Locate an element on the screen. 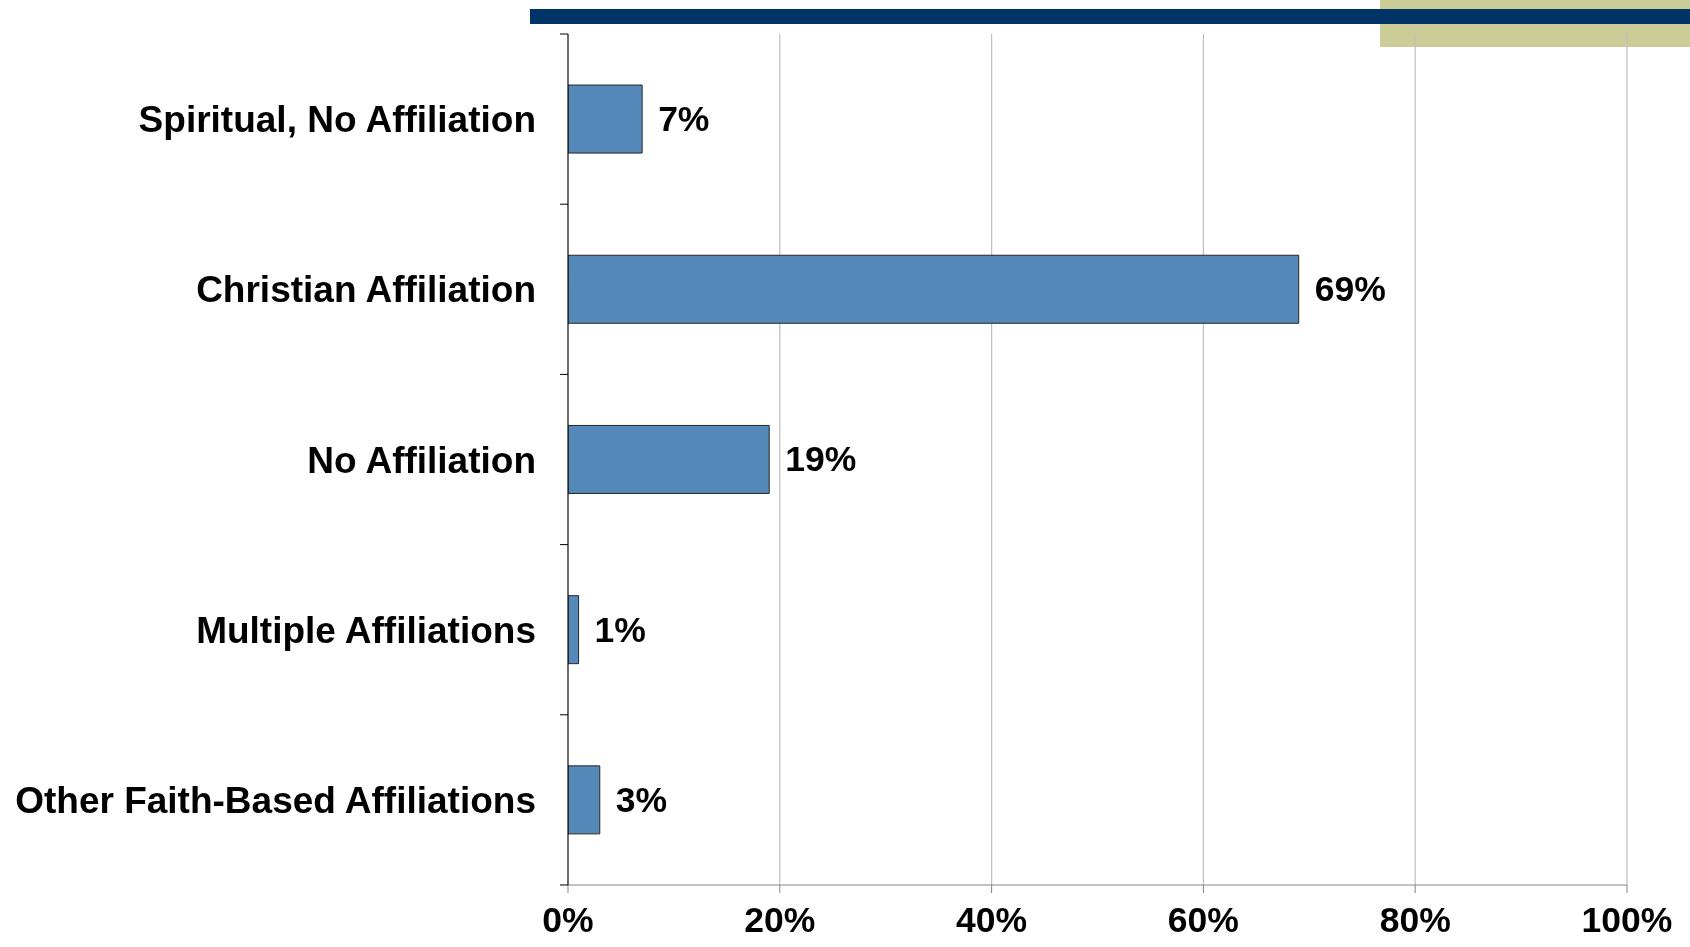 The image size is (1690, 947). x-tick-label: 40% is located at coordinates (992, 920).